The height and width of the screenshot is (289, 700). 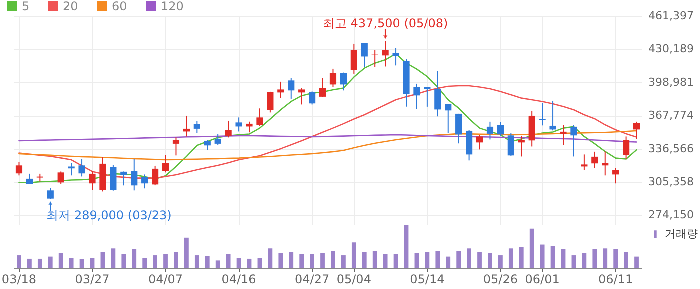 I want to click on y-tick-label: 305,358, so click(x=671, y=181).